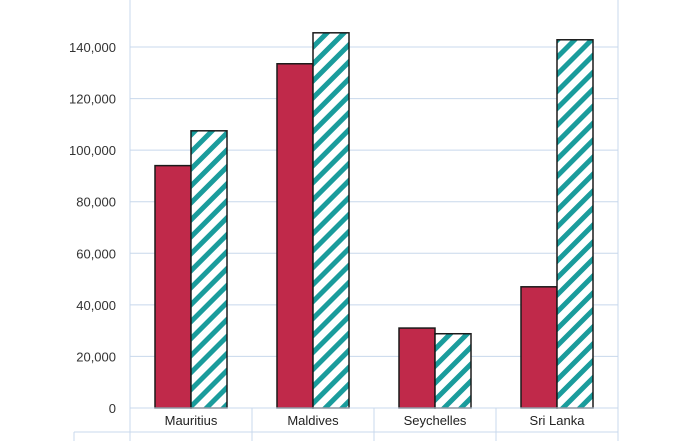 This screenshot has height=441, width=700. What do you see at coordinates (112, 408) in the screenshot?
I see `y-tick-label: 0` at bounding box center [112, 408].